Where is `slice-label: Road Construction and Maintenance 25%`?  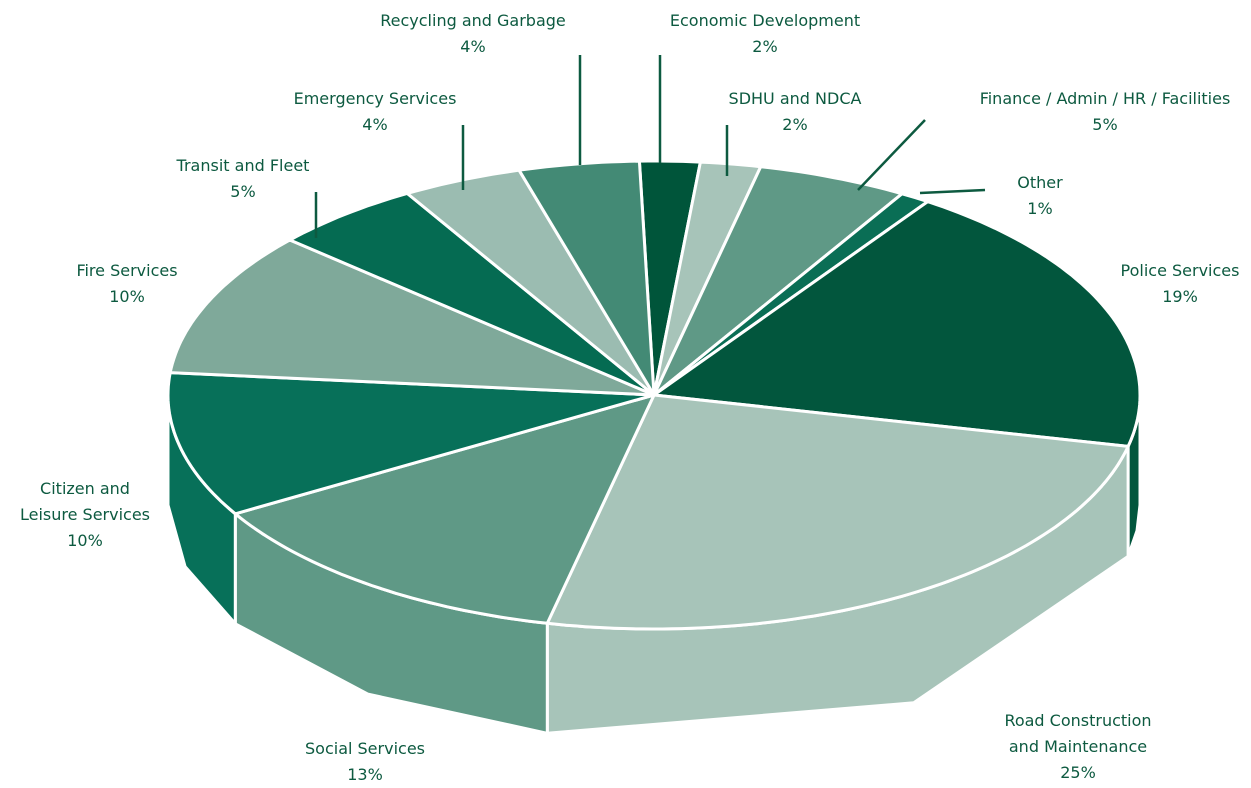
slice-label: Road Construction and Maintenance 25% is located at coordinates (1078, 747).